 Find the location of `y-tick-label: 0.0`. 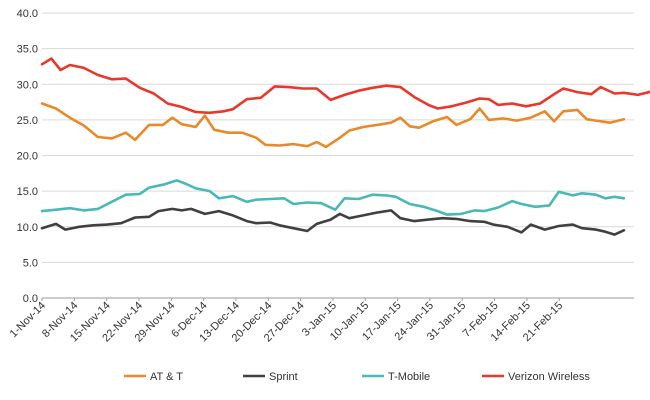

y-tick-label: 0.0 is located at coordinates (30, 299).